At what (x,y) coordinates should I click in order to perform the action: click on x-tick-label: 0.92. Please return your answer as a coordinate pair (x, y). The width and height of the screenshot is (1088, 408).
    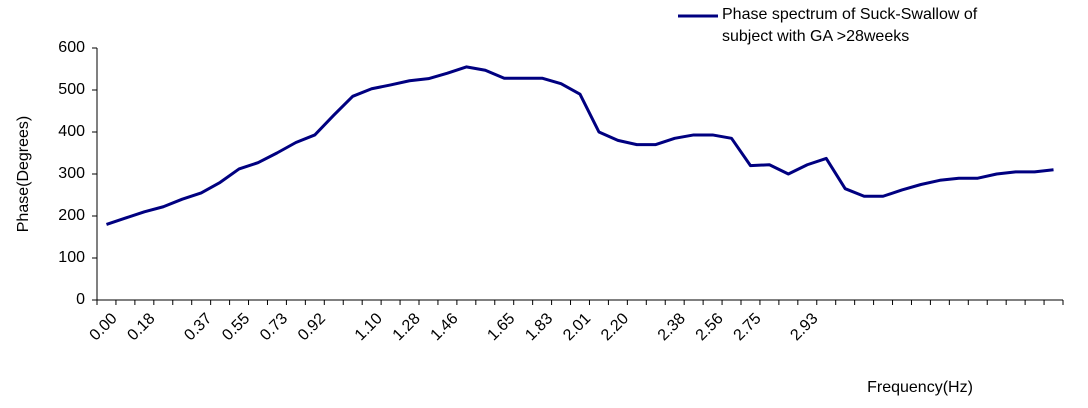
    Looking at the image, I should click on (312, 327).